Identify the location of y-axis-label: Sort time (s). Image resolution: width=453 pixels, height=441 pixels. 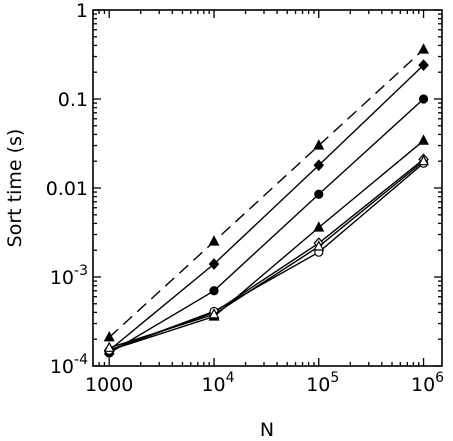
(15, 188).